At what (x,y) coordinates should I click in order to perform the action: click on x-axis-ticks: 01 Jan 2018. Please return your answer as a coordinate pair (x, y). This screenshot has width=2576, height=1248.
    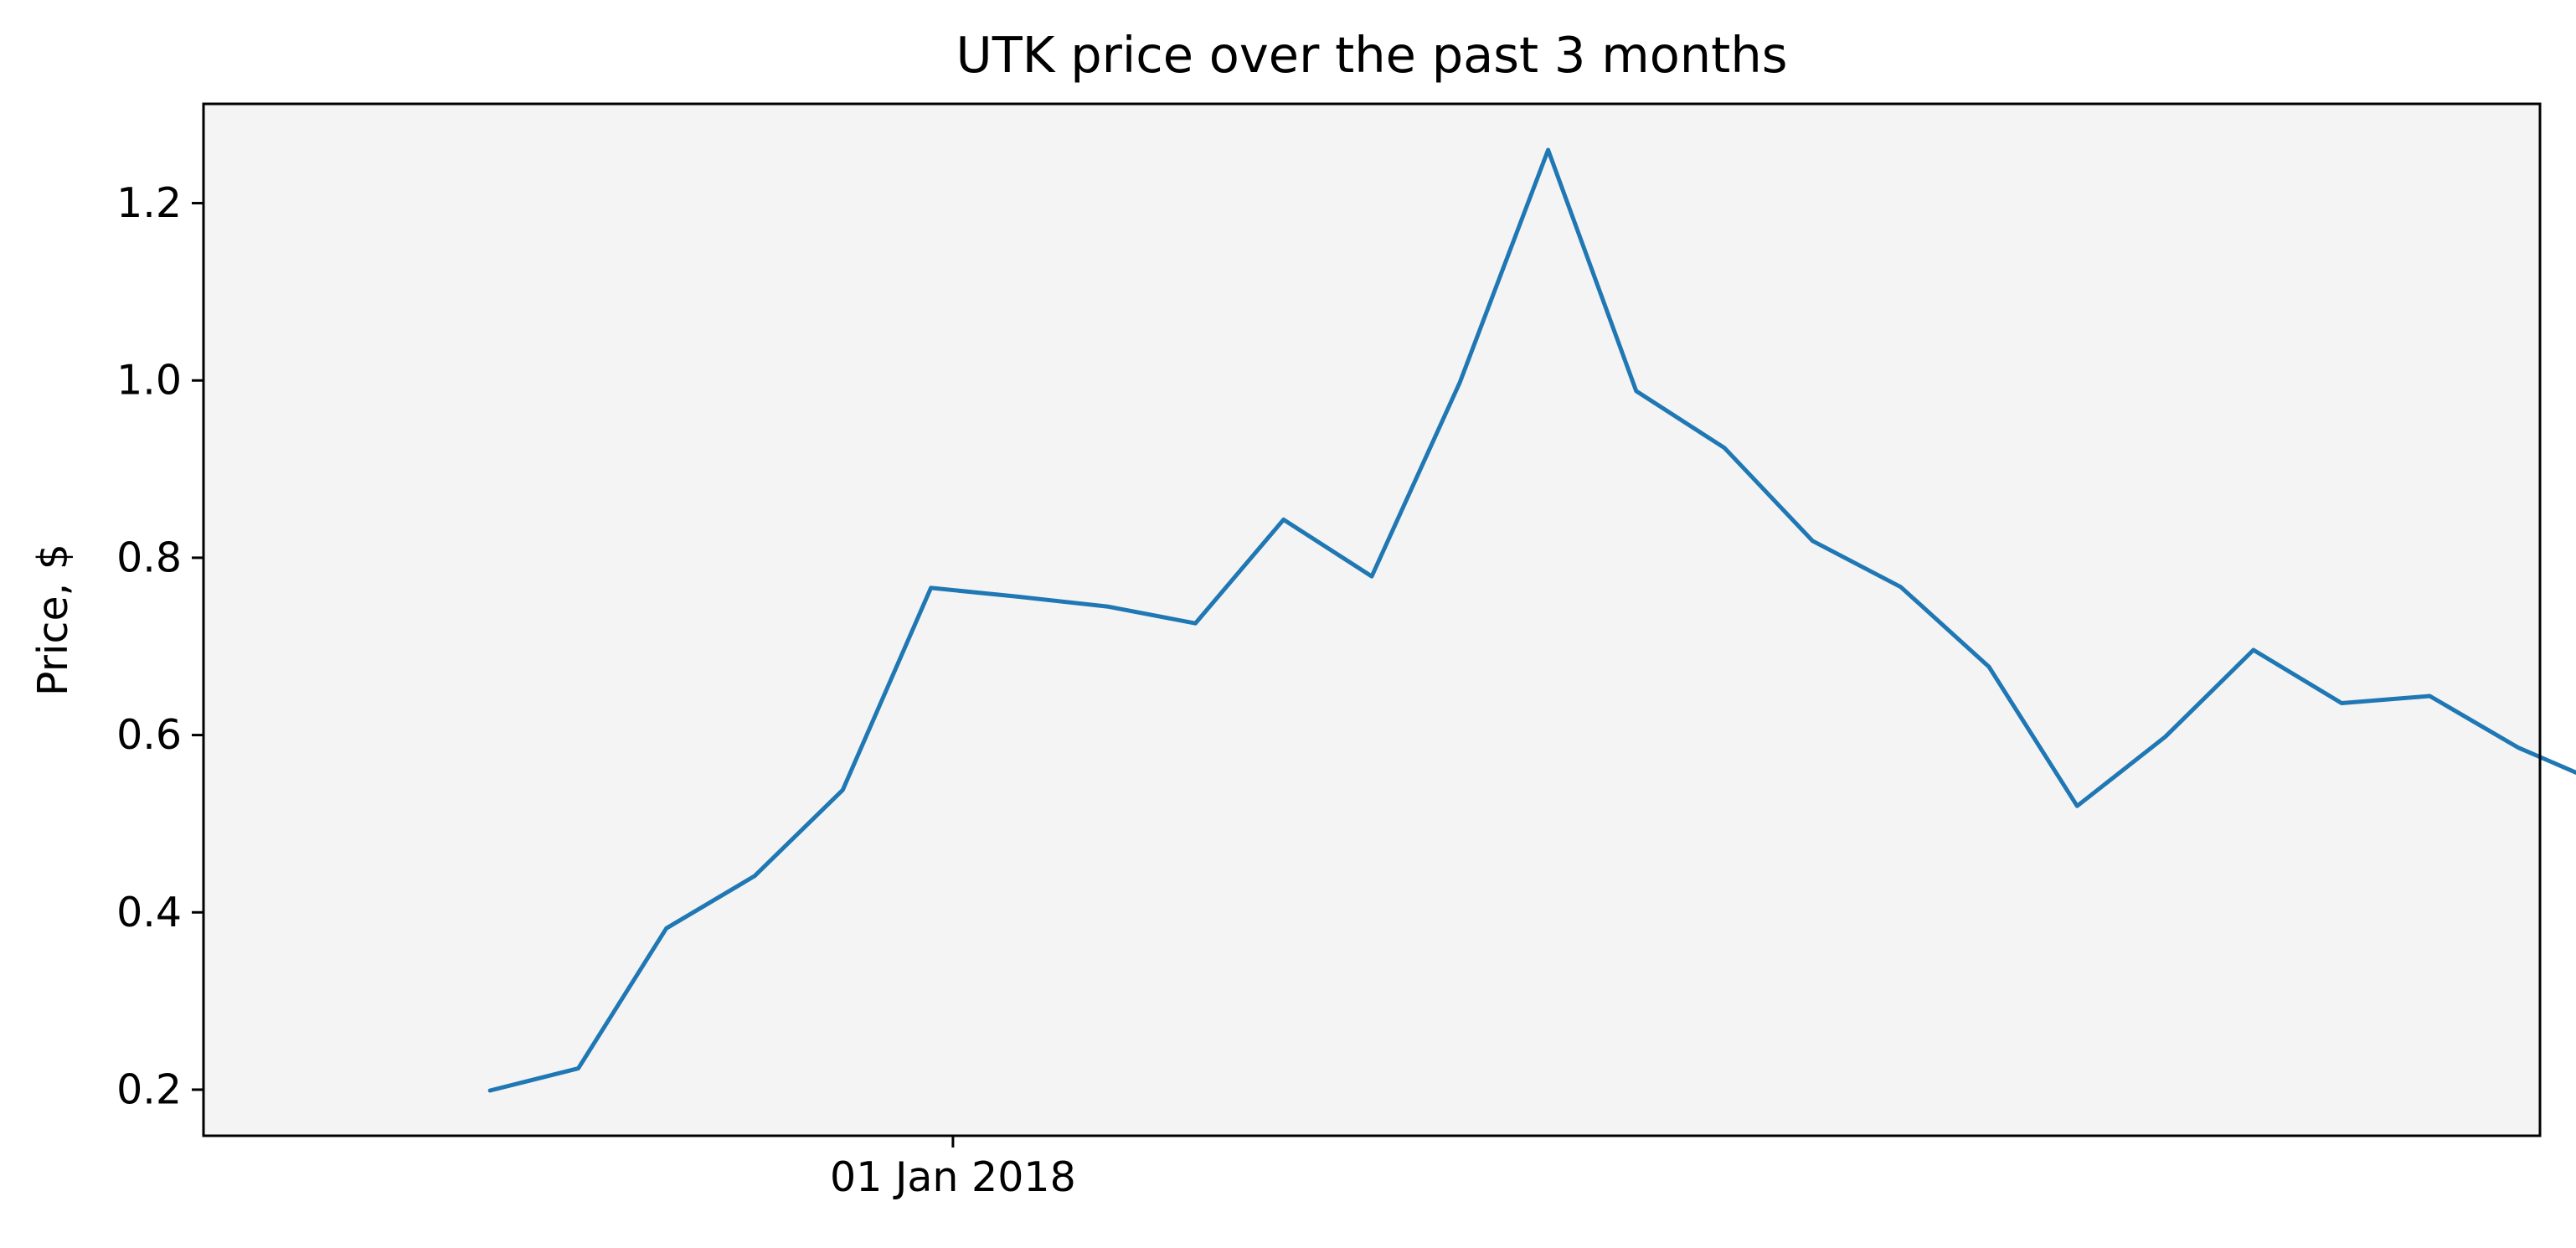
    Looking at the image, I should click on (953, 1168).